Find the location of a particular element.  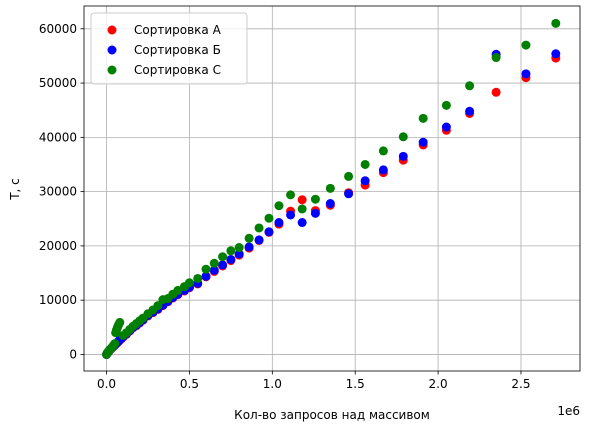

x-tick-label: 2.5 is located at coordinates (520, 384).